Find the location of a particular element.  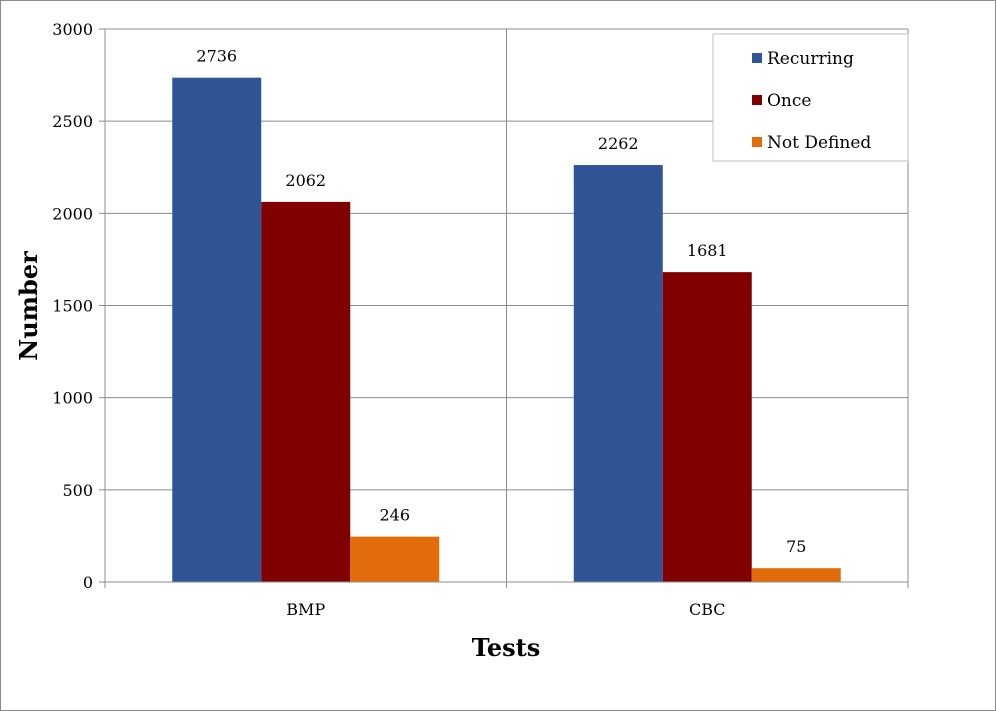

y-tick-label: 2000 is located at coordinates (72, 213).